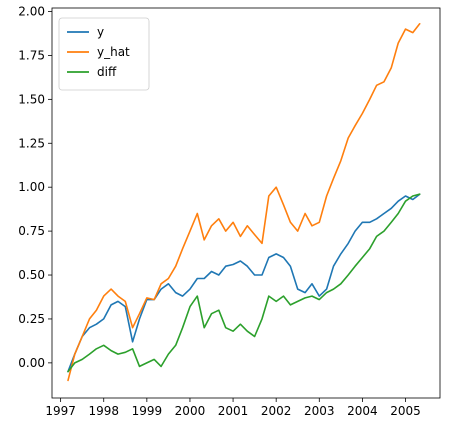 The width and height of the screenshot is (456, 437). What do you see at coordinates (31, 143) in the screenshot?
I see `y-tick-label: 1.25` at bounding box center [31, 143].